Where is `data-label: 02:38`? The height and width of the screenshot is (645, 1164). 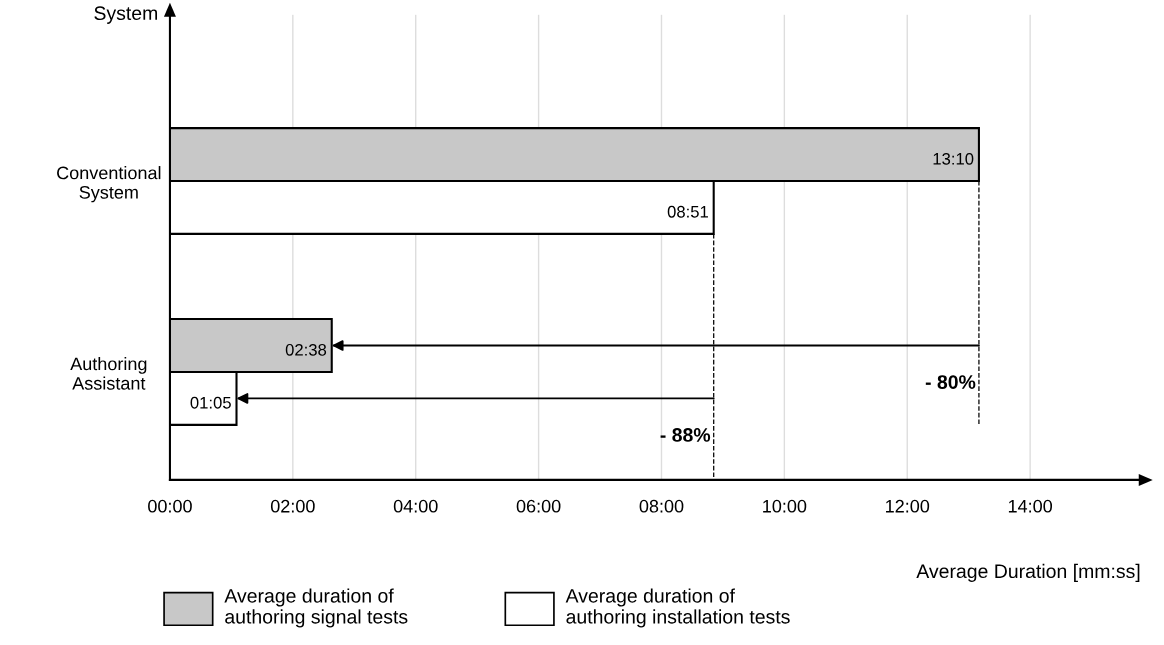
data-label: 02:38 is located at coordinates (306, 349).